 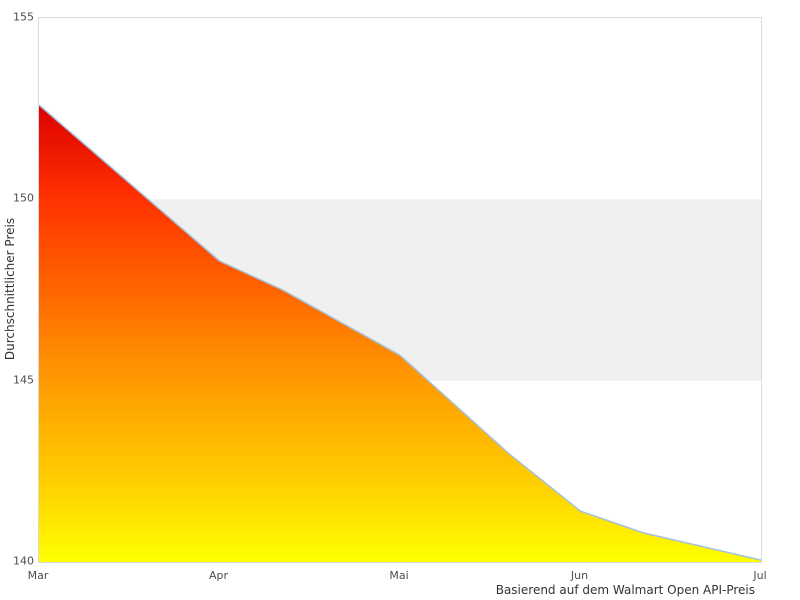 I want to click on x-tick-label: Mai, so click(x=399, y=575).